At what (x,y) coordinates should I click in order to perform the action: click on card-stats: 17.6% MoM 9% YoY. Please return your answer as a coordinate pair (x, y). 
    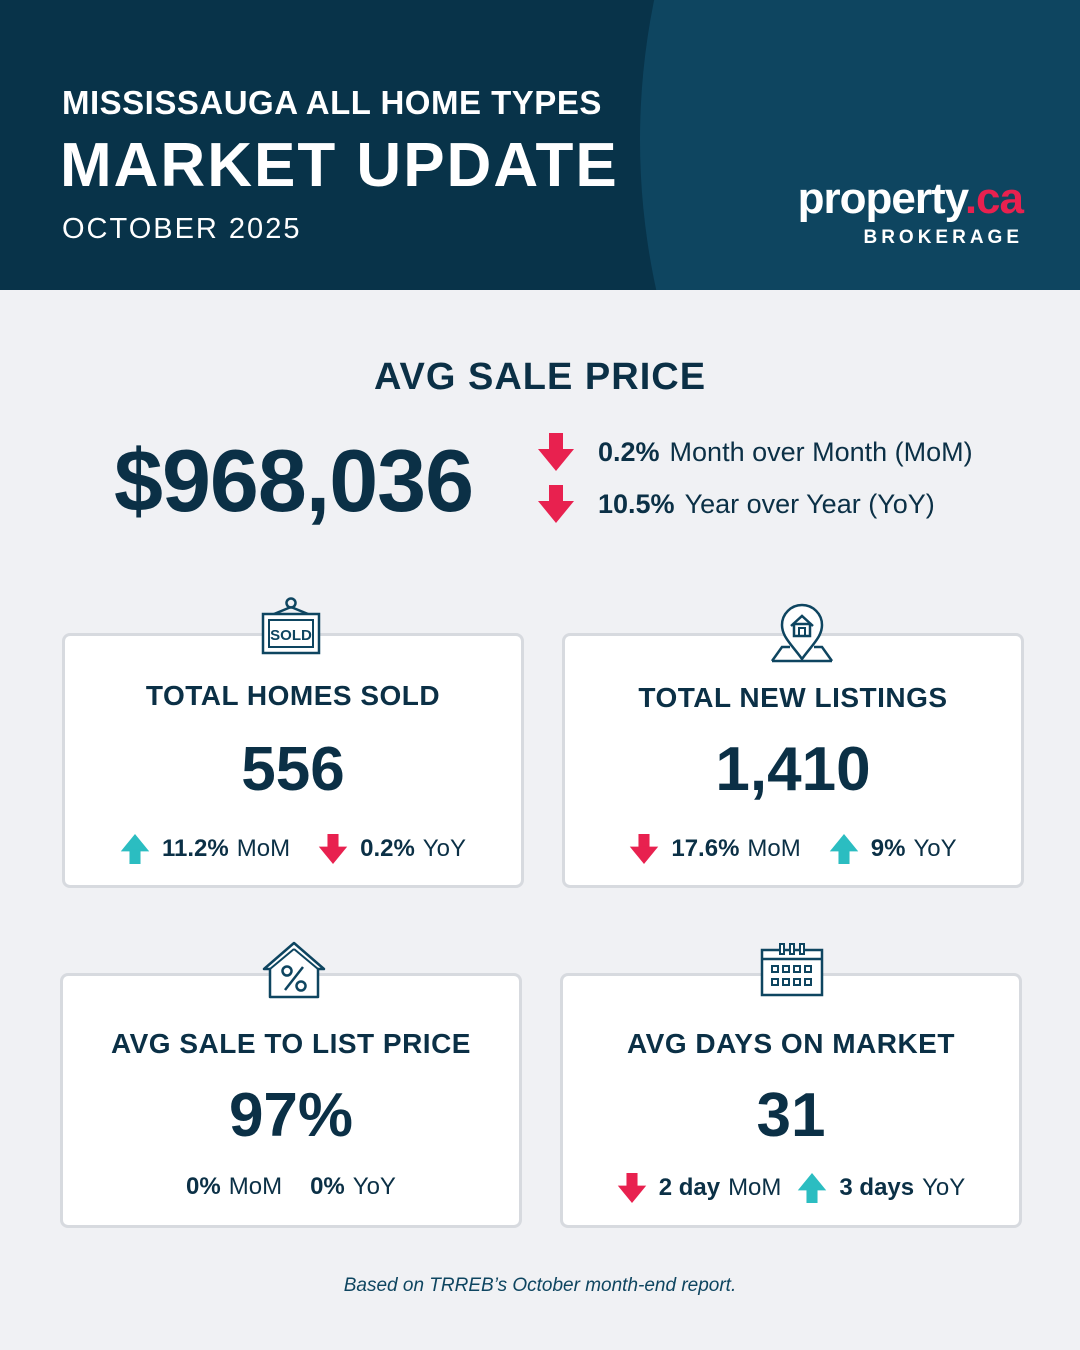
    Looking at the image, I should click on (793, 849).